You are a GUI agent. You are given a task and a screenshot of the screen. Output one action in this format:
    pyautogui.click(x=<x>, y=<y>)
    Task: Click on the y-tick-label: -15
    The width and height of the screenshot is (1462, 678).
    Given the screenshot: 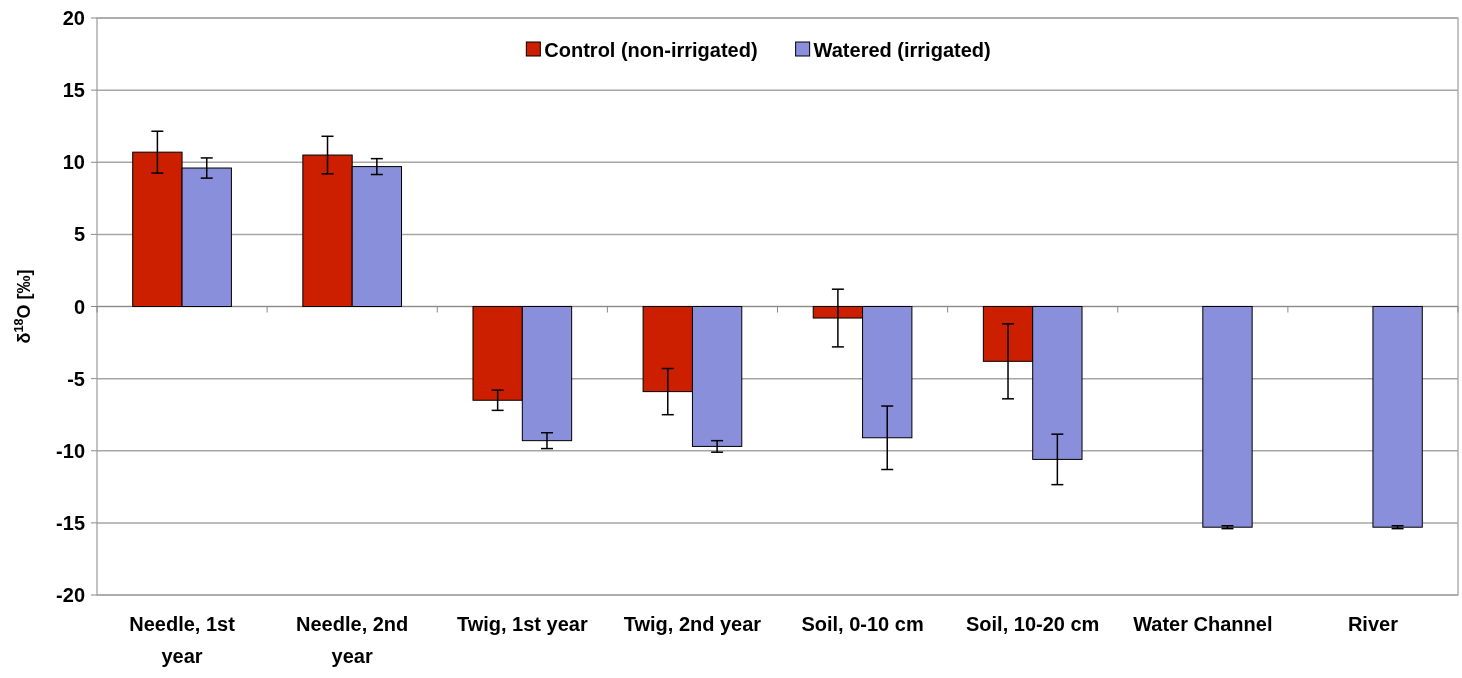 What is the action you would take?
    pyautogui.click(x=70, y=522)
    